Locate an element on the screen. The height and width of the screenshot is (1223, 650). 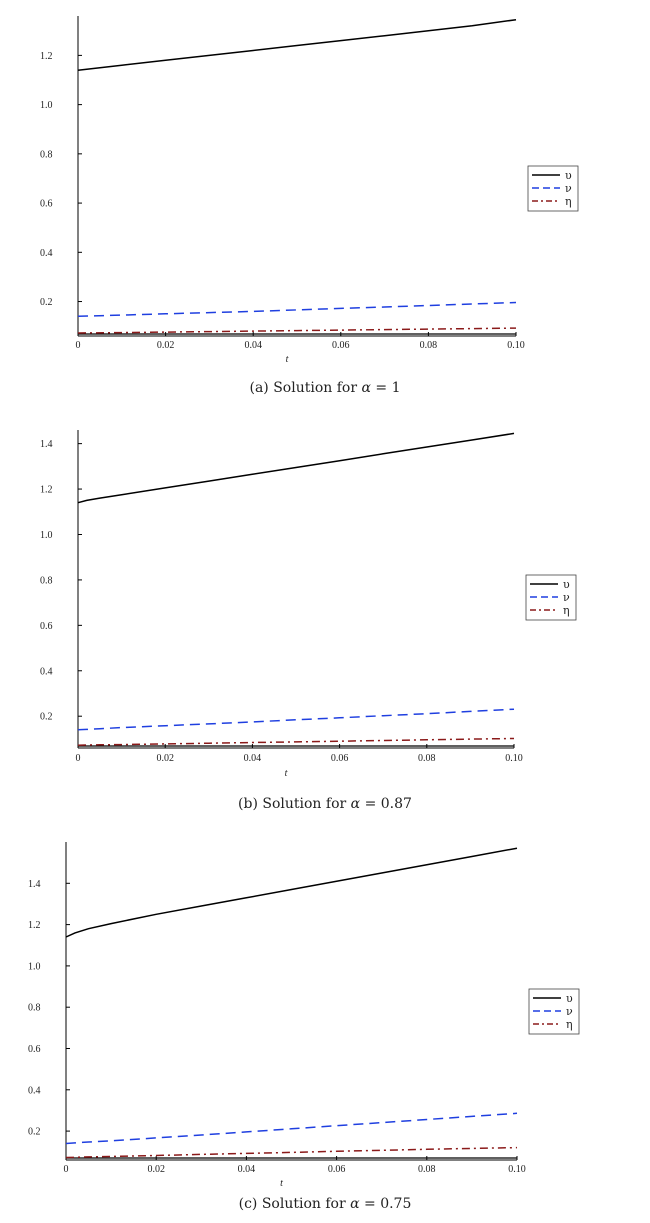
chart-b-x-tick-label: 0.06 is located at coordinates (340, 758).